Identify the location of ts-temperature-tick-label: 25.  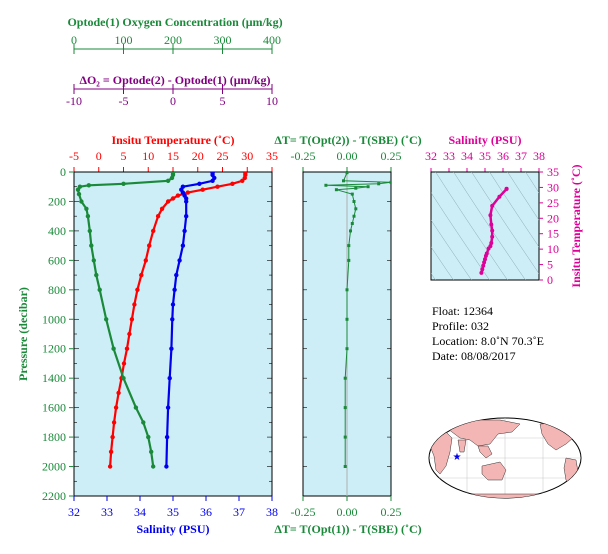
(553, 203).